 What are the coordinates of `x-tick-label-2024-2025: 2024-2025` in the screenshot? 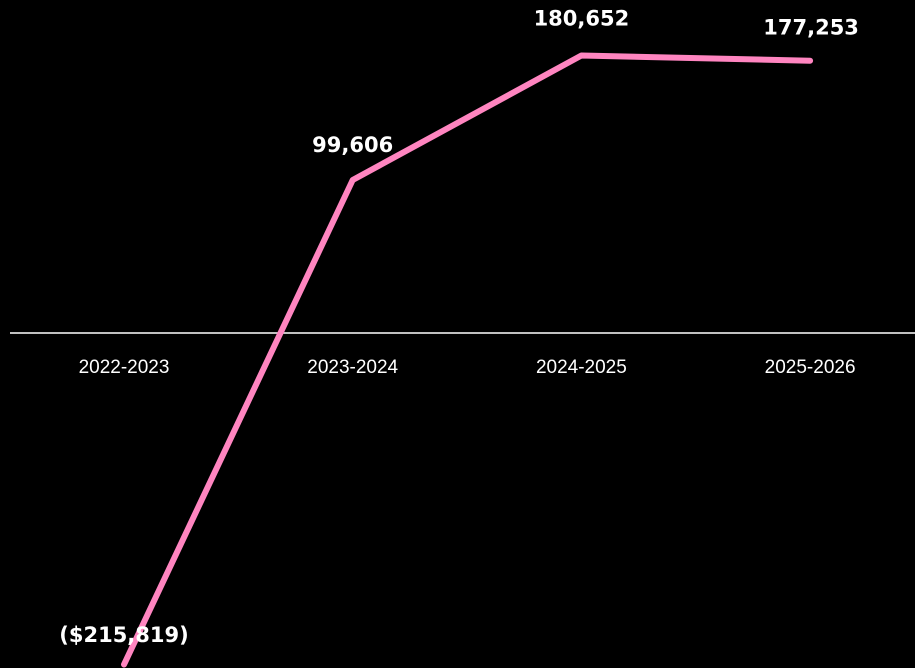 It's located at (581, 367).